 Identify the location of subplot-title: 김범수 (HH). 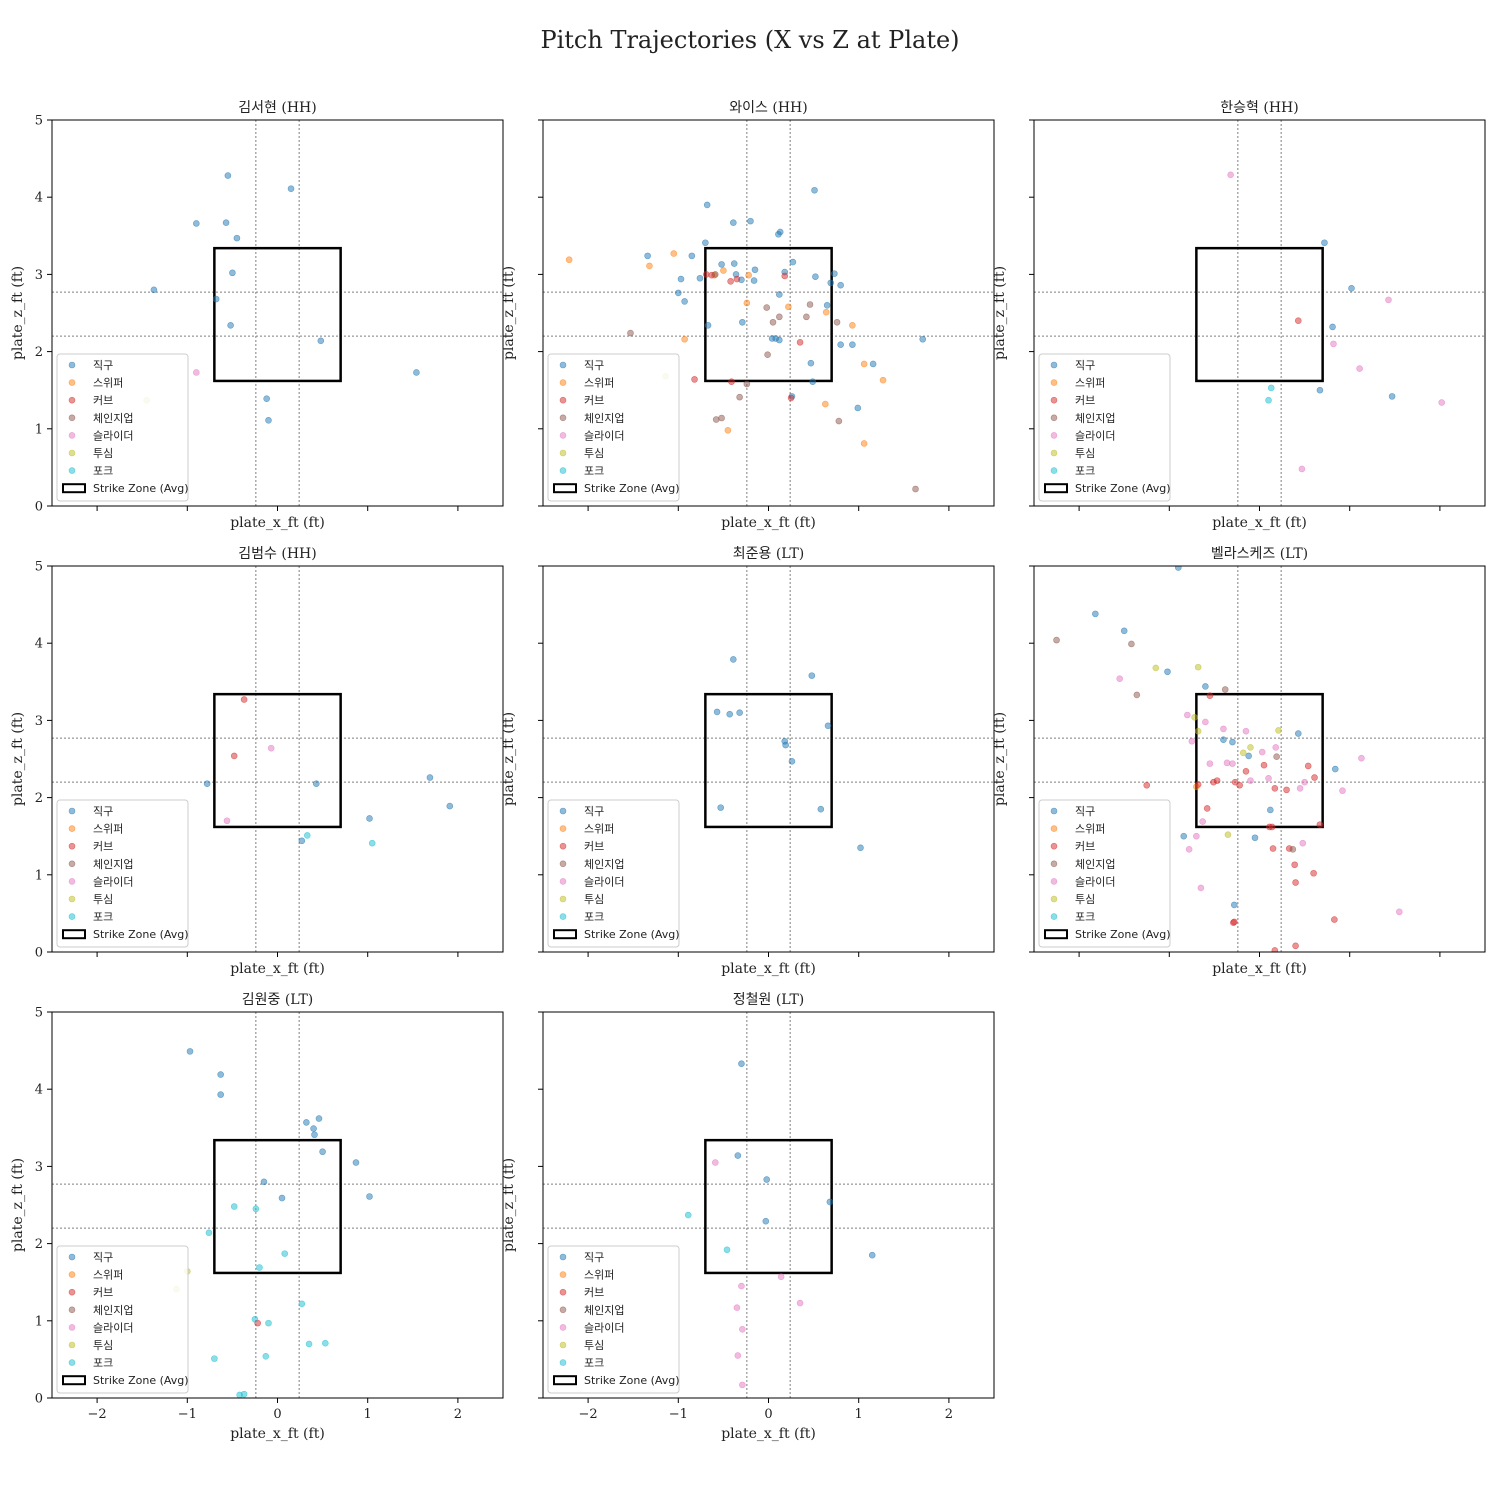
(277, 554).